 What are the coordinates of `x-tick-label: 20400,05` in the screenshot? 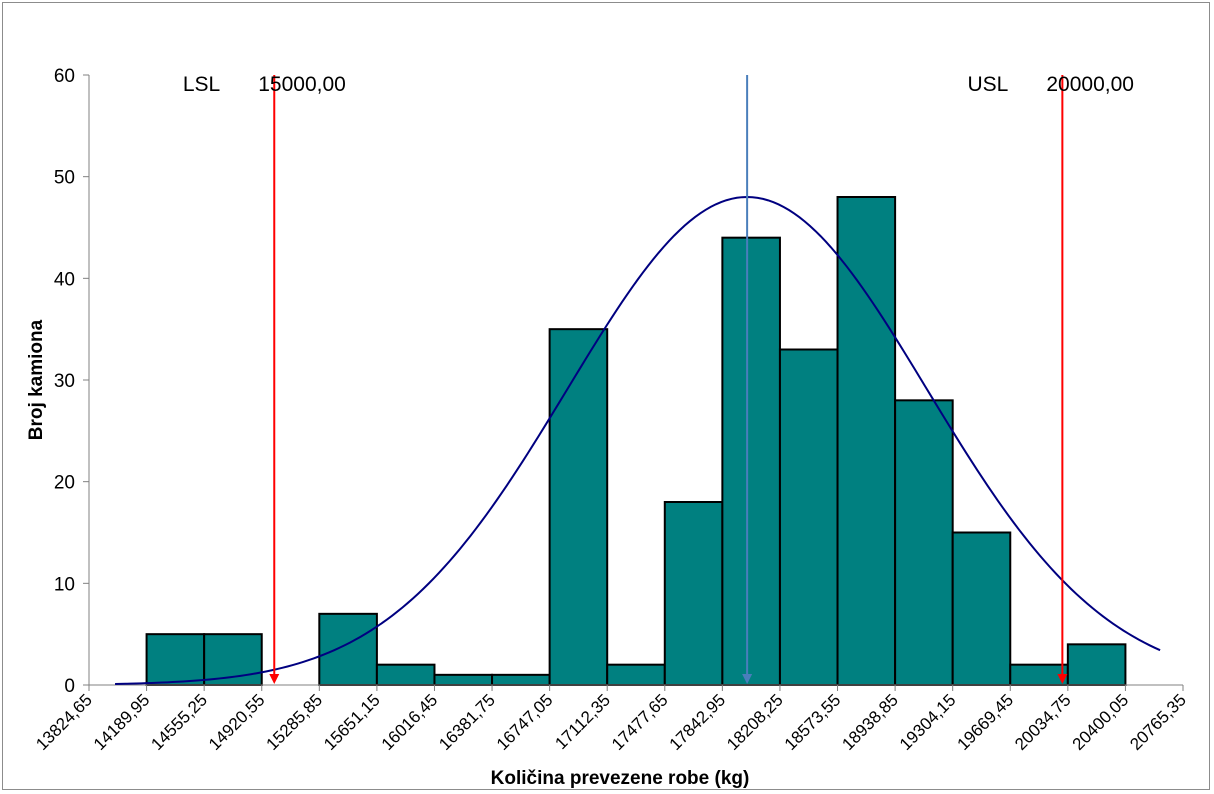 It's located at (1101, 722).